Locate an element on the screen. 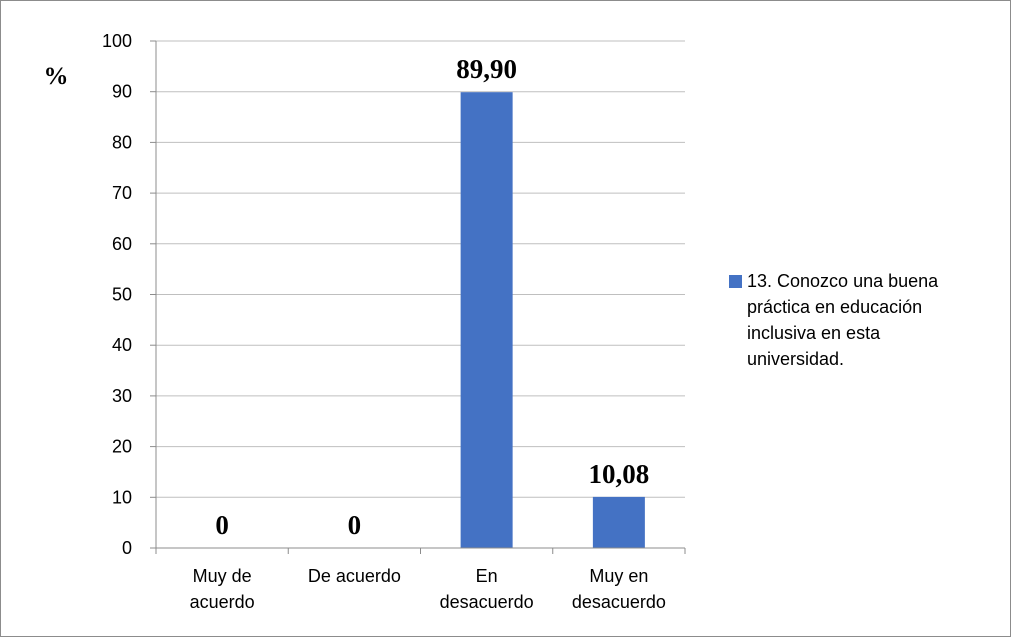 Image resolution: width=1013 pixels, height=639 pixels. y-tick-labels: 0 10 20 30 40 50 60 70 80 90 100 is located at coordinates (117, 294).